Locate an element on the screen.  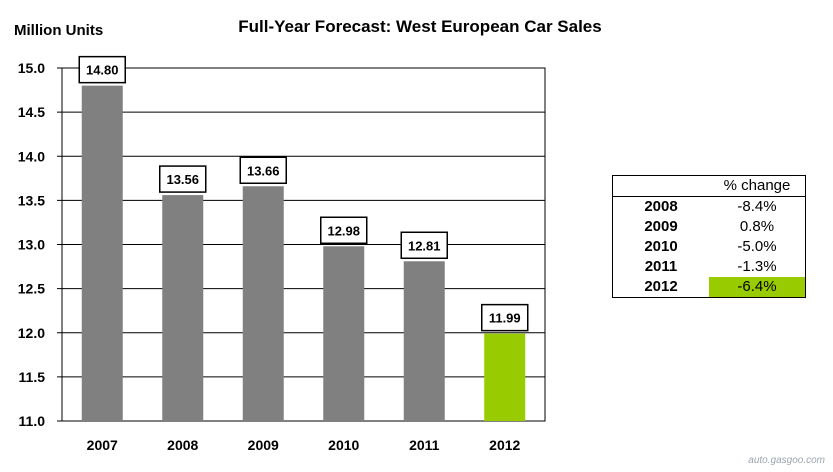
table-value: -5.0% is located at coordinates (757, 246).